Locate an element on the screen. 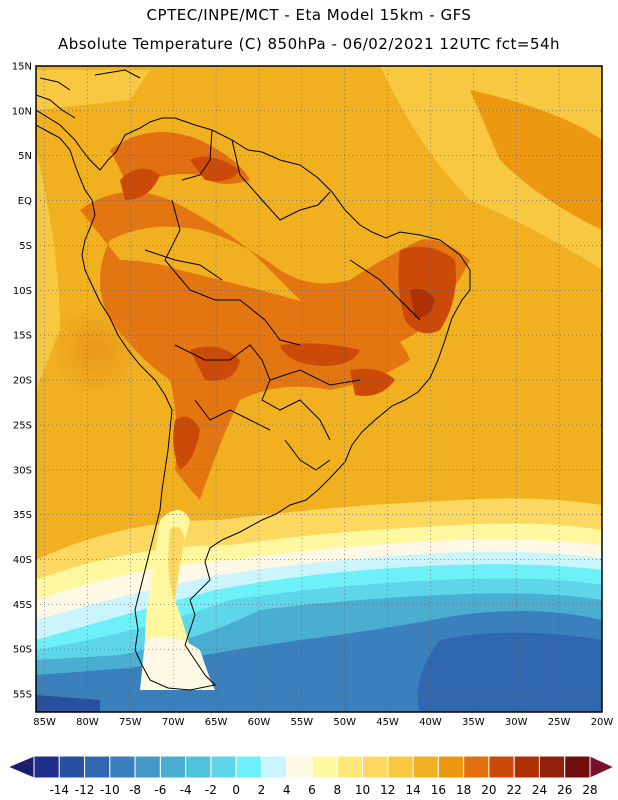 This screenshot has height=800, width=618. lat-label: 5S is located at coordinates (25, 246).